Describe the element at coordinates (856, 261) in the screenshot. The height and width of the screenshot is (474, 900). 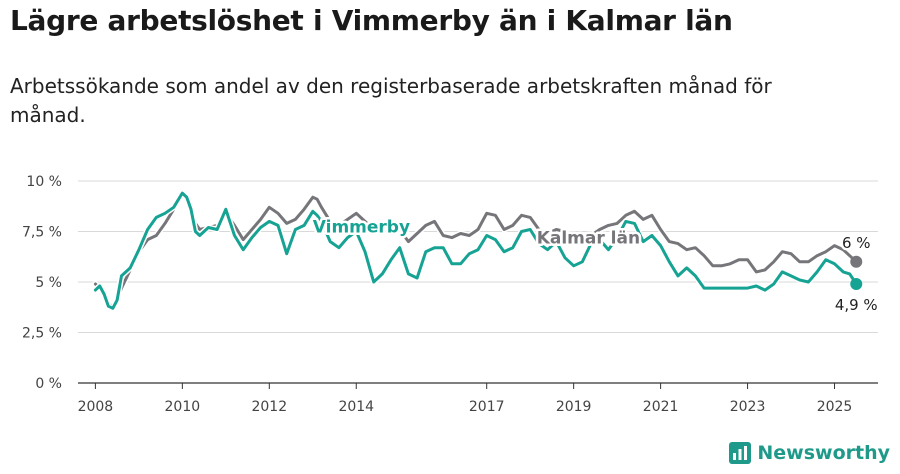
I see `series-endpoint-kalmar-län` at that location.